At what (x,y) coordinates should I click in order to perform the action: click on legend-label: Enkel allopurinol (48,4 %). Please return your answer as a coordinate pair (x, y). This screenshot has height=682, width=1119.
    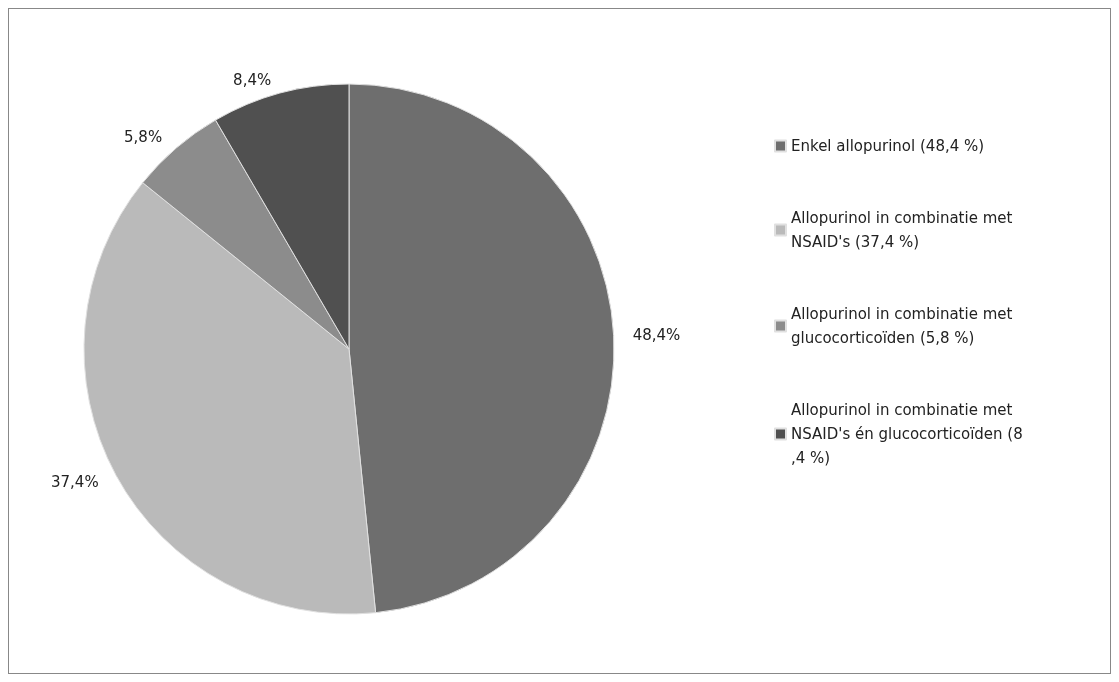
    Looking at the image, I should click on (888, 146).